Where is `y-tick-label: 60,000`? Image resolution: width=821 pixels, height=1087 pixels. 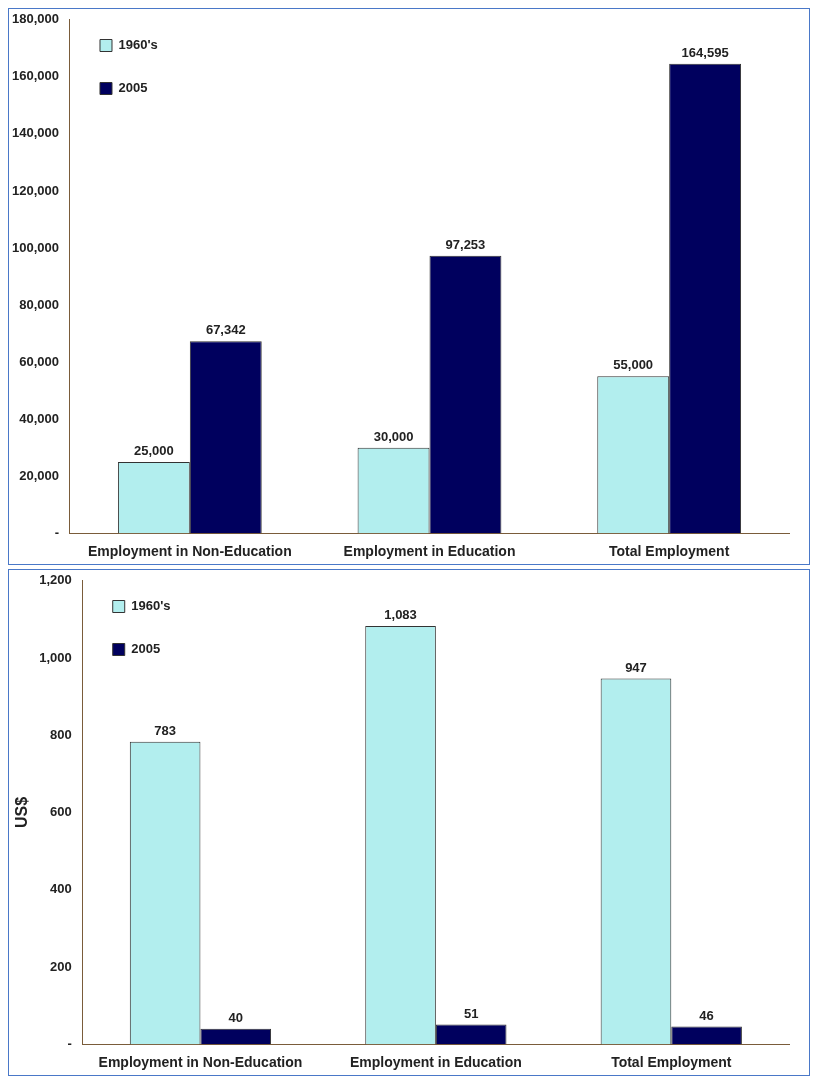 y-tick-label: 60,000 is located at coordinates (39, 361).